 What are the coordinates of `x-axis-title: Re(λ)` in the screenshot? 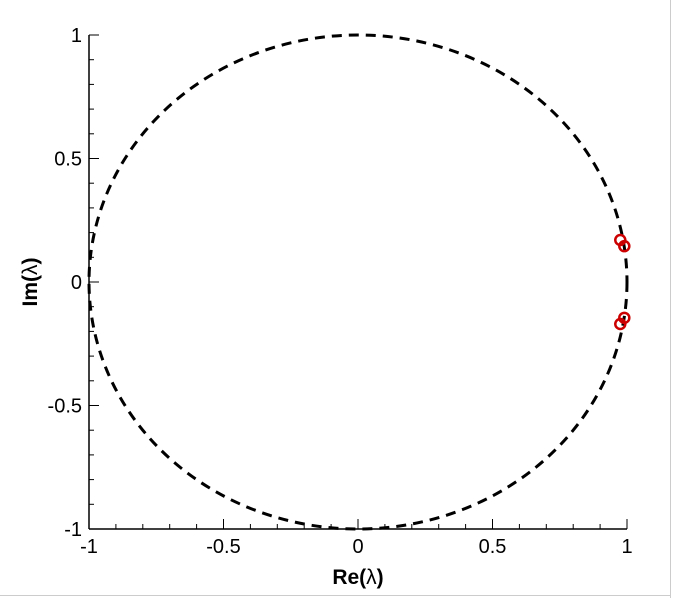 It's located at (357, 577).